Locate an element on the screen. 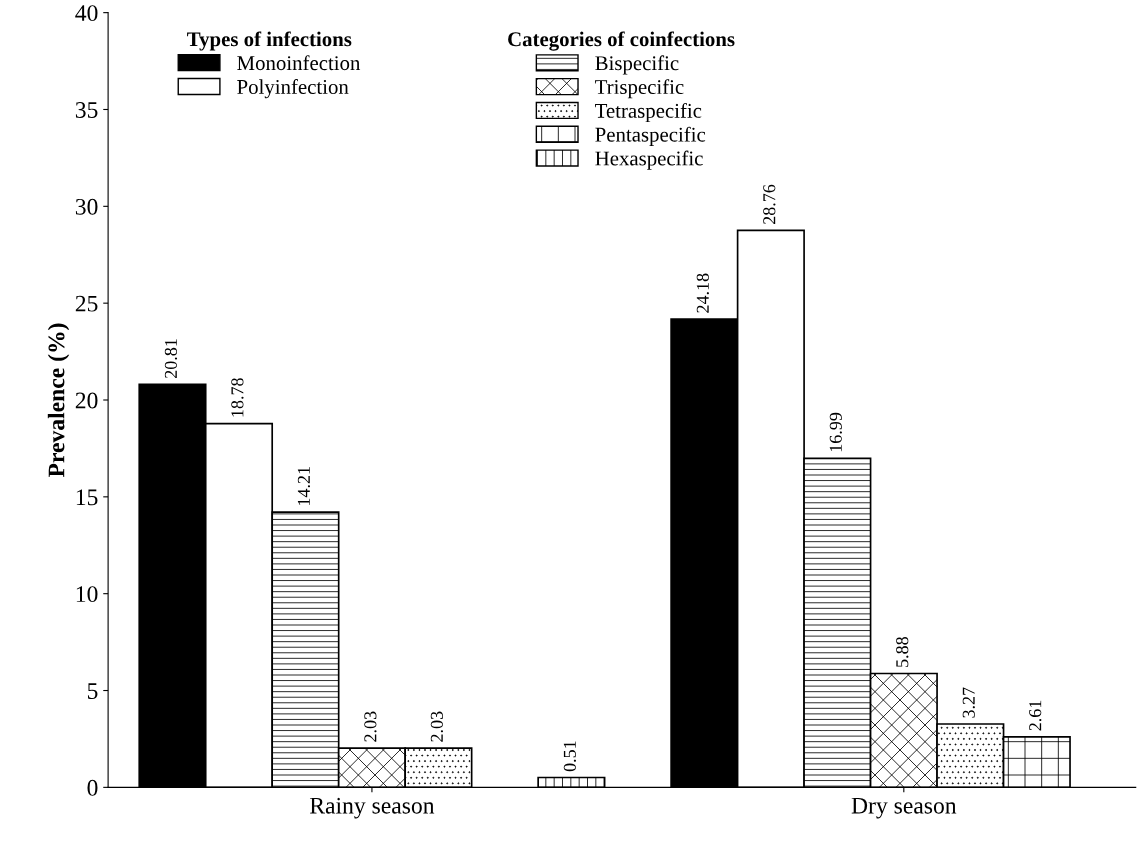 This screenshot has width=1138, height=843. y-tick-label: 25 is located at coordinates (86, 303).